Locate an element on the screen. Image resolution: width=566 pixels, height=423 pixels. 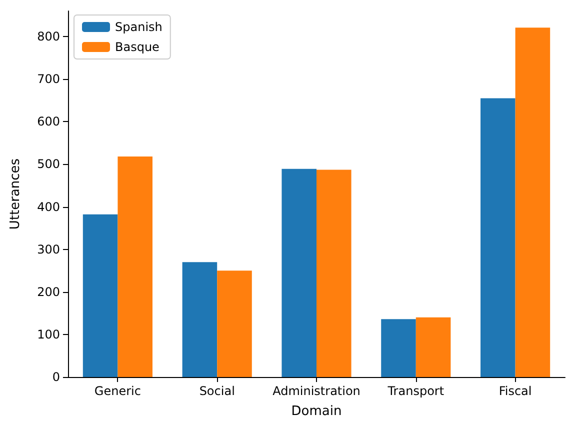
y-tick-label: 400 is located at coordinates (48, 207).